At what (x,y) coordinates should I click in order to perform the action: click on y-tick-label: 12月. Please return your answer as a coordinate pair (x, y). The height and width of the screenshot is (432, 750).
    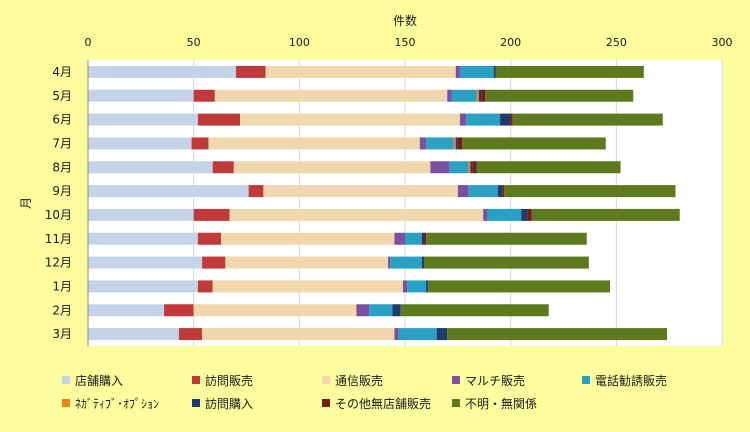
    Looking at the image, I should click on (58, 263).